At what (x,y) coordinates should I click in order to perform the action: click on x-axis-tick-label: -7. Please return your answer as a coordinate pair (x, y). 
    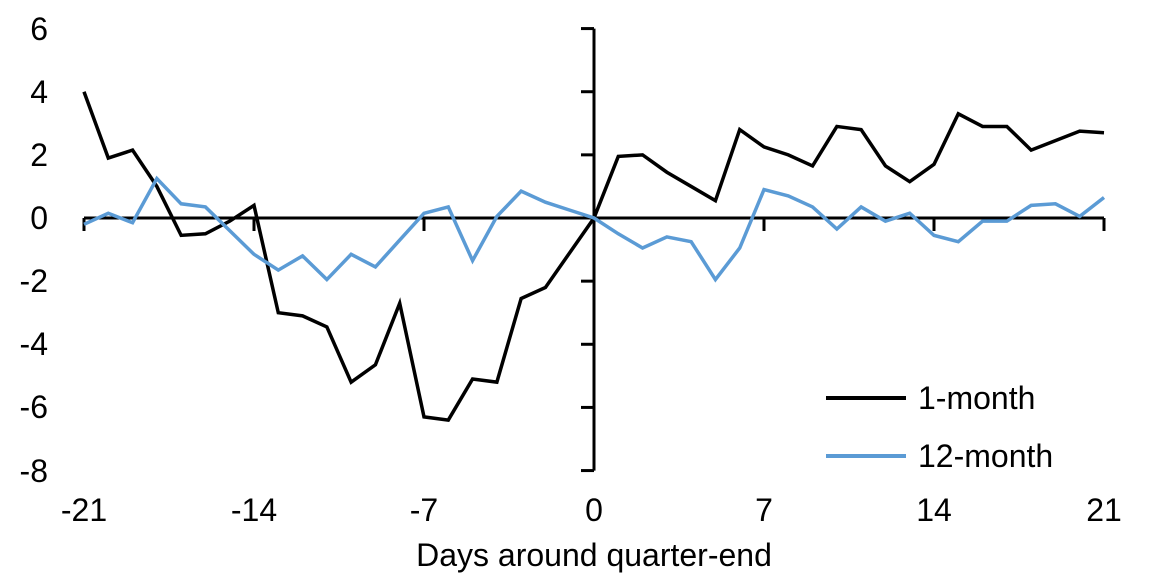
    Looking at the image, I should click on (424, 510).